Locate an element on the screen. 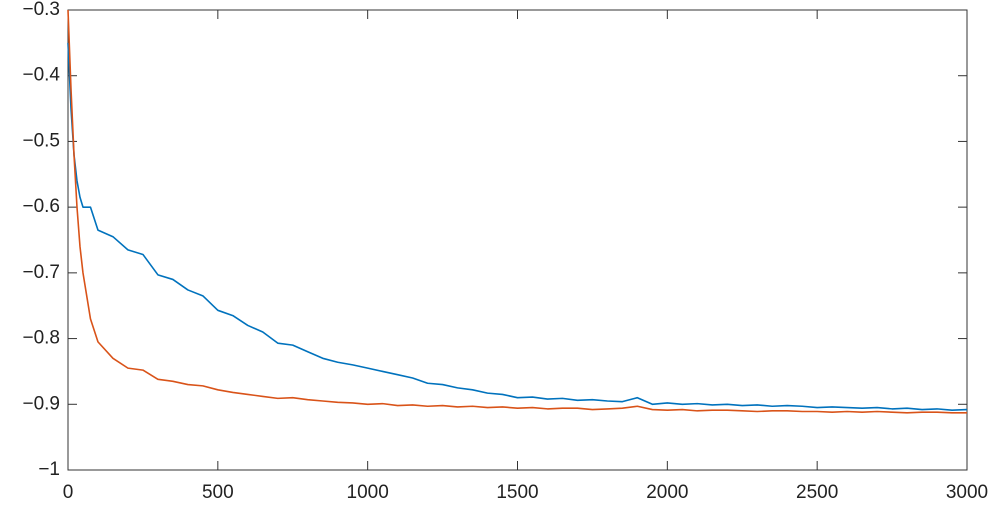 This screenshot has height=507, width=998. x-tick-label: 1500 is located at coordinates (517, 492).